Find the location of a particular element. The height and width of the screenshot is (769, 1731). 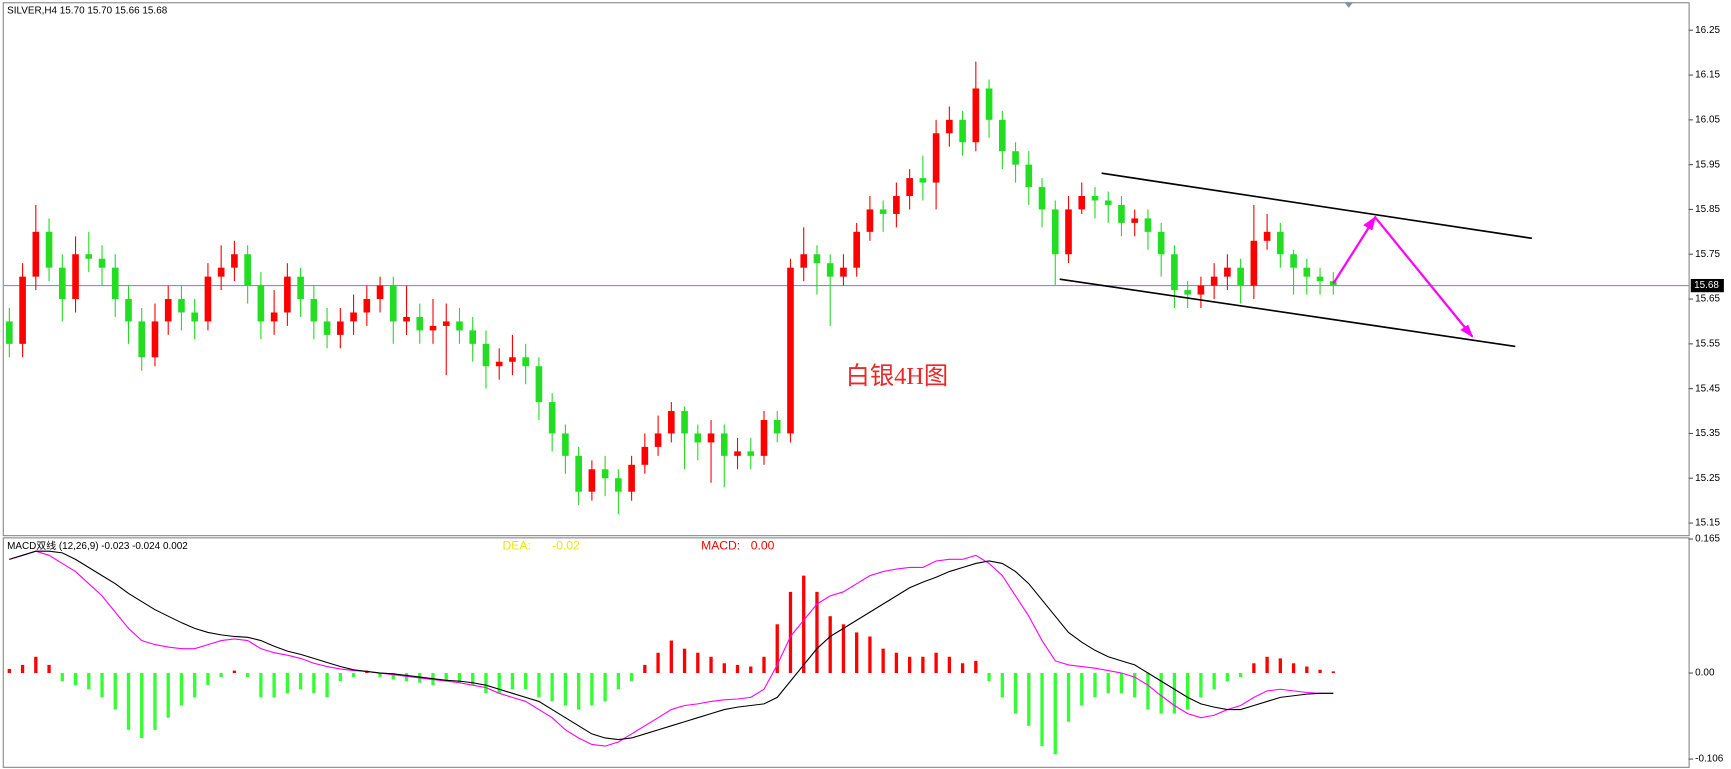

y-tick-label: -0.106 is located at coordinates (1709, 759).